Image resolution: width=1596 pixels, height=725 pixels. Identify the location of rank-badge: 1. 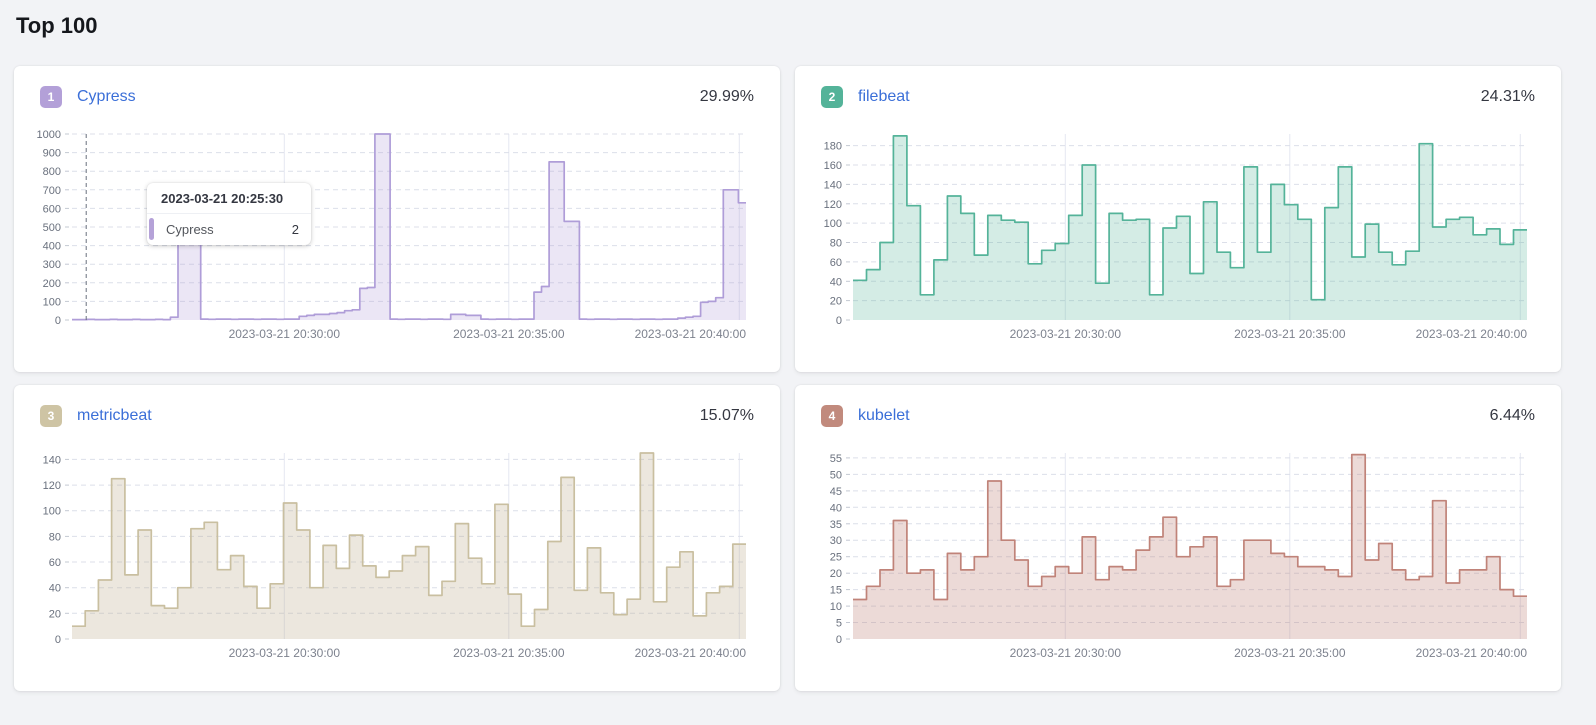
(51, 97).